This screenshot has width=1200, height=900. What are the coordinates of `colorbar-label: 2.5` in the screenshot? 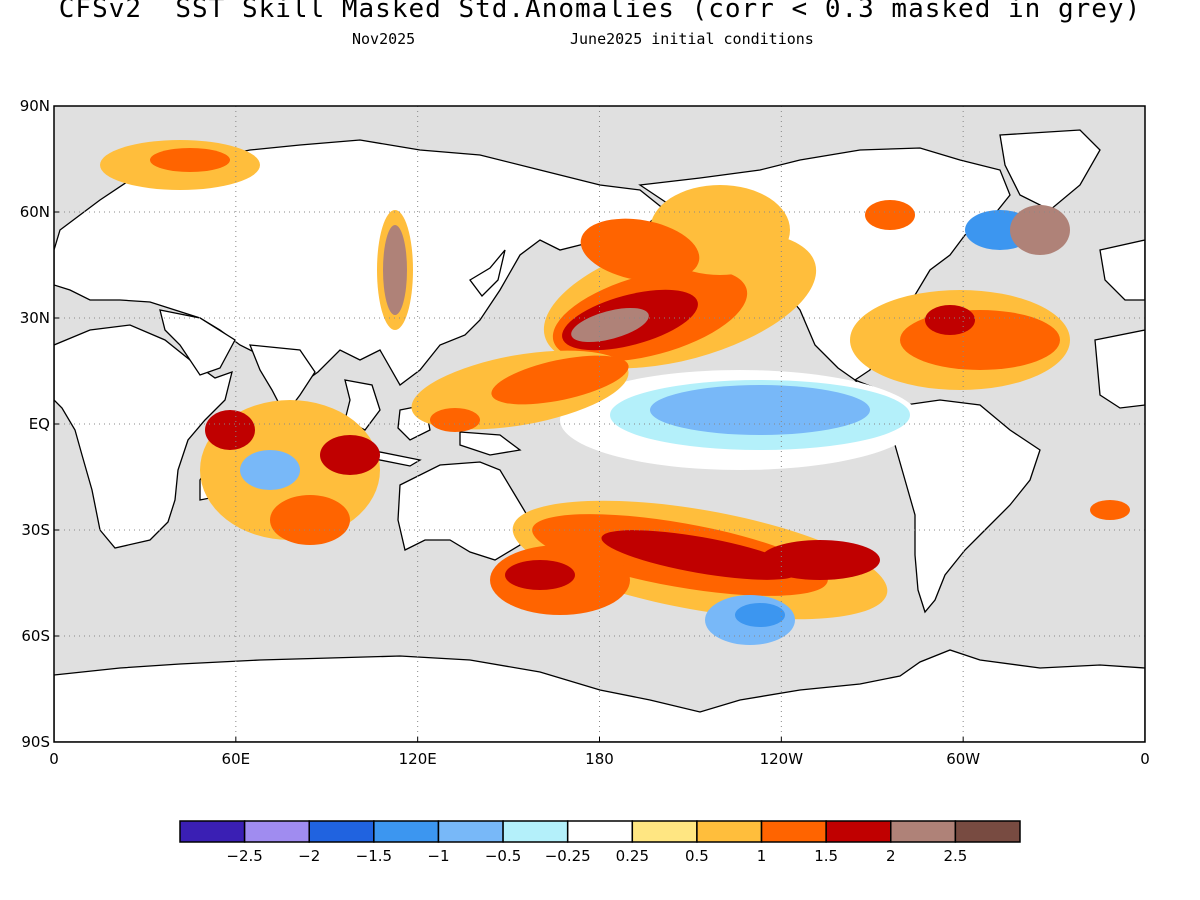 It's located at (955, 856).